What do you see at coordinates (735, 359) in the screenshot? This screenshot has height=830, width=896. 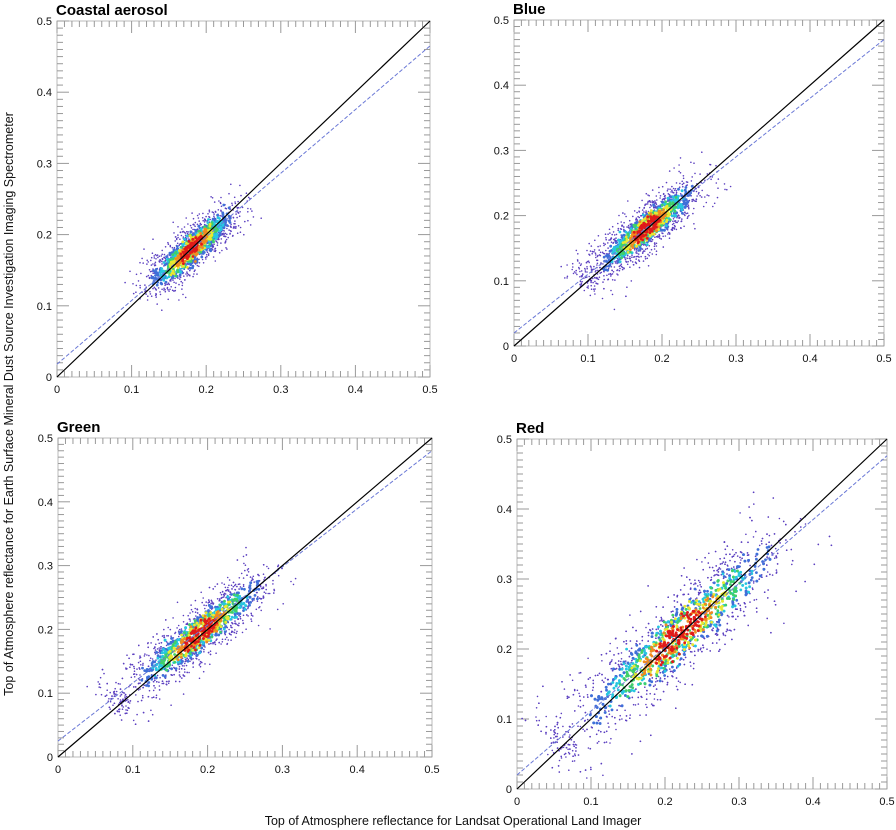 I see `x-tick-label: 0.3` at bounding box center [735, 359].